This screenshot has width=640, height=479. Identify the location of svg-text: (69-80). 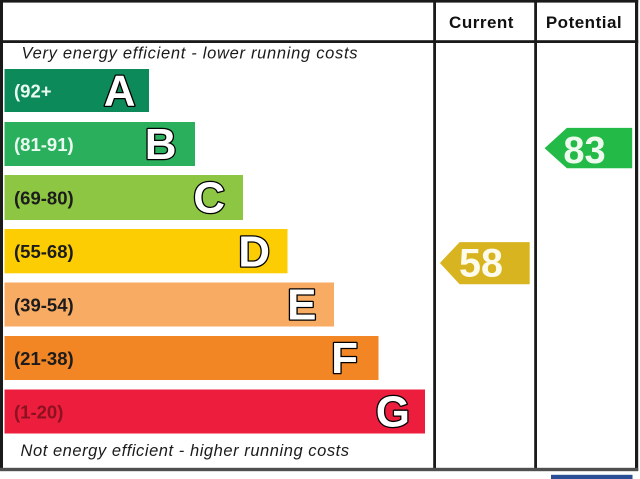
(44, 197).